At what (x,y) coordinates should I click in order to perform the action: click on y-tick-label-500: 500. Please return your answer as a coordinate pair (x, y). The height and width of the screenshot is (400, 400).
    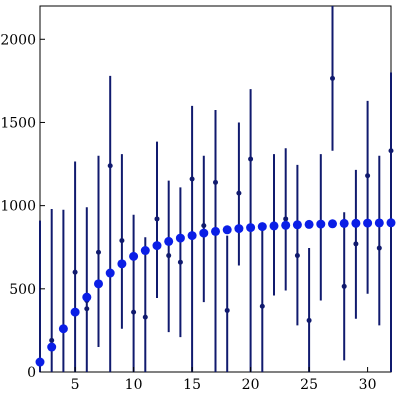
    Looking at the image, I should click on (22, 290).